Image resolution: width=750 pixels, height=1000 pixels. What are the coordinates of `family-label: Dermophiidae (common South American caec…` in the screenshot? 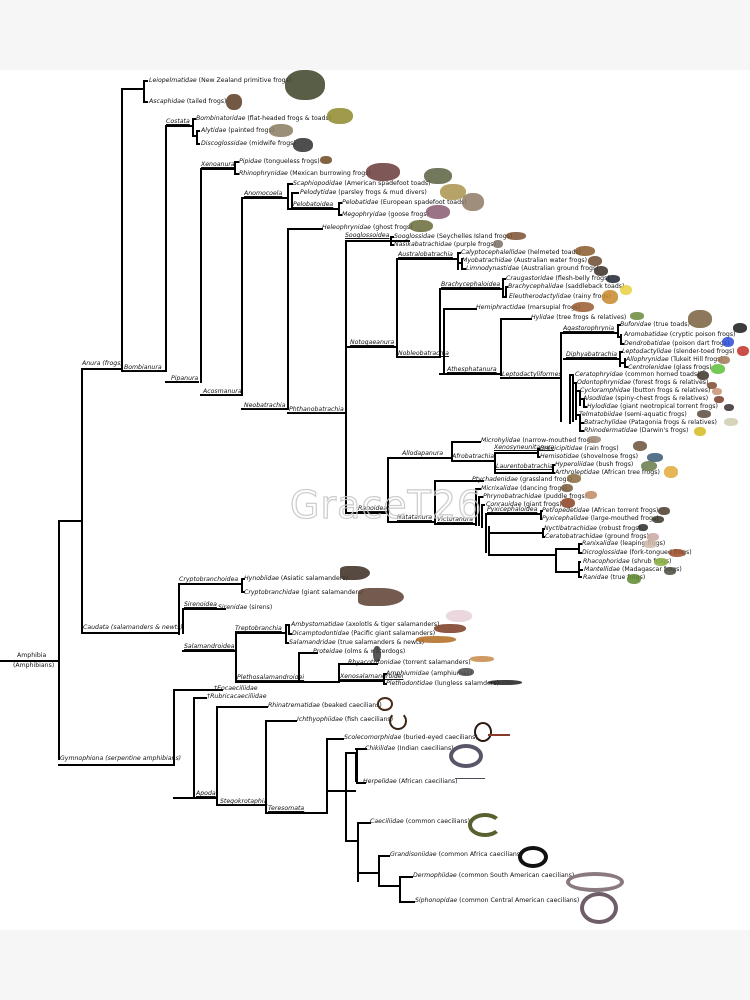 It's located at (494, 875).